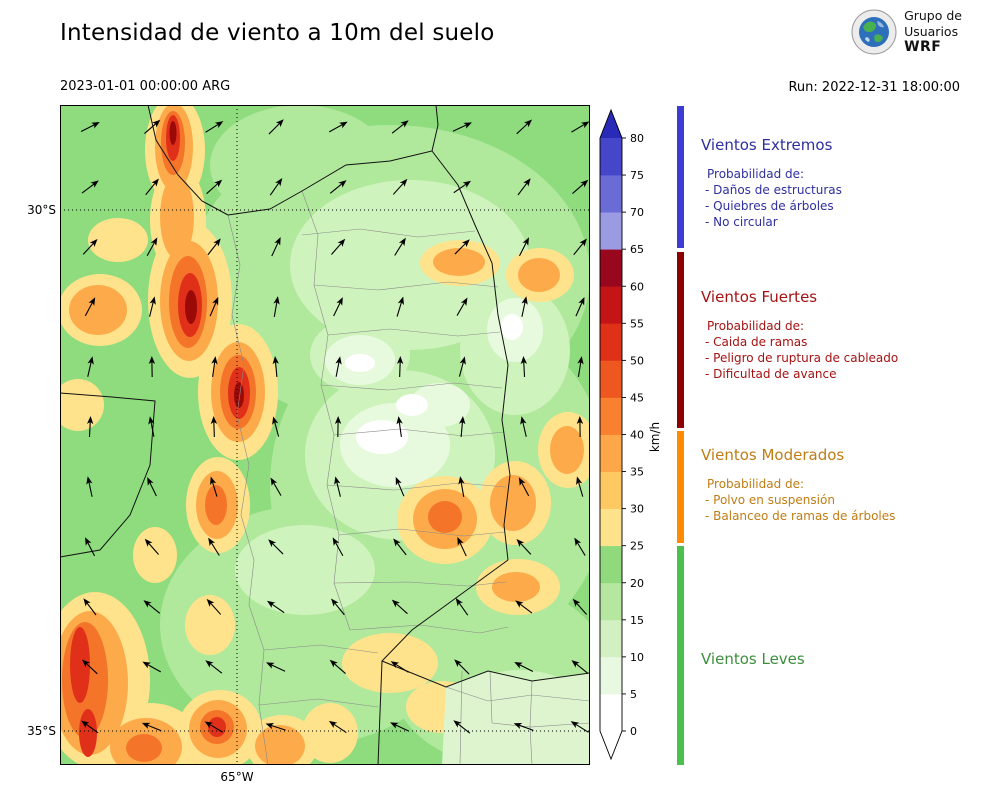 Image resolution: width=1000 pixels, height=800 pixels. Describe the element at coordinates (637, 360) in the screenshot. I see `svg-text: 50` at that location.